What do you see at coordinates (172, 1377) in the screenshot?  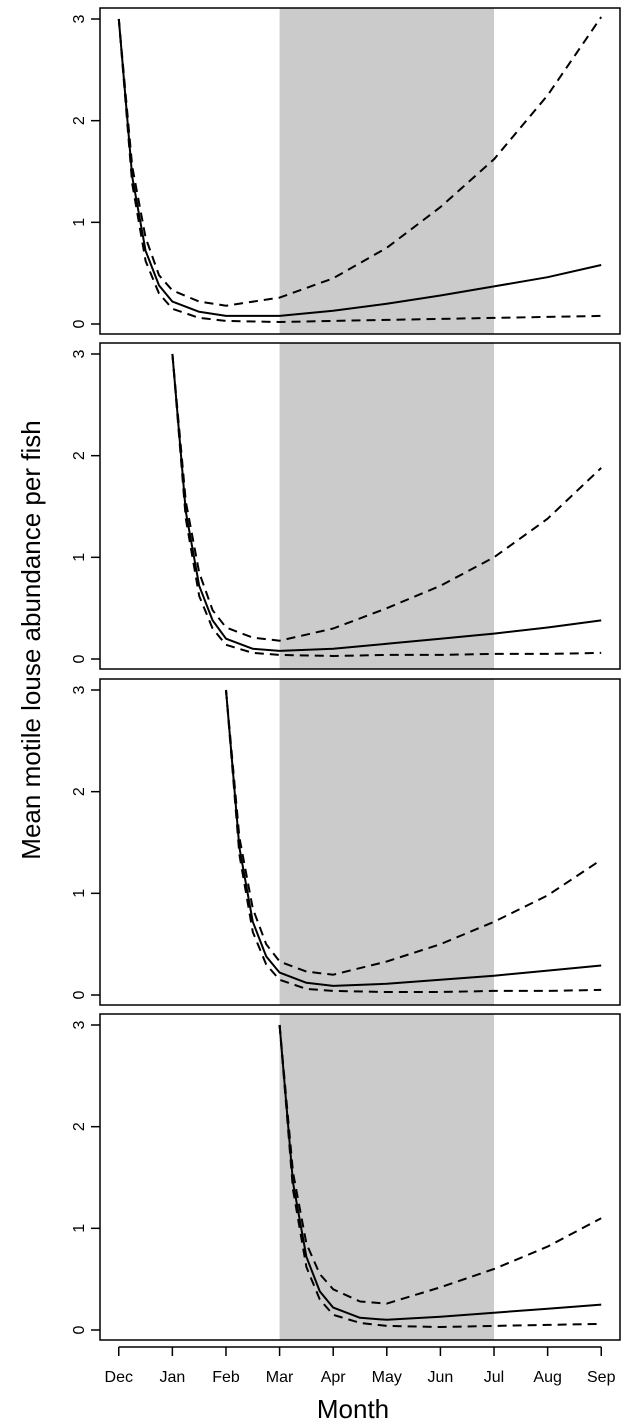 I see `x-tick-label: Jan` at bounding box center [172, 1377].